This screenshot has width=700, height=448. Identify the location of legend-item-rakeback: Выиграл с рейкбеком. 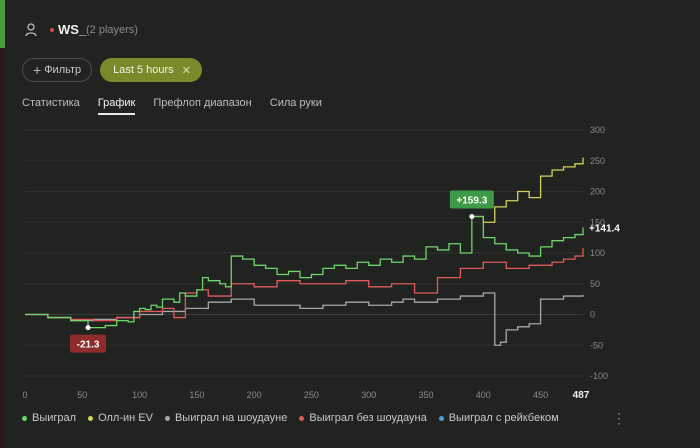
(498, 418).